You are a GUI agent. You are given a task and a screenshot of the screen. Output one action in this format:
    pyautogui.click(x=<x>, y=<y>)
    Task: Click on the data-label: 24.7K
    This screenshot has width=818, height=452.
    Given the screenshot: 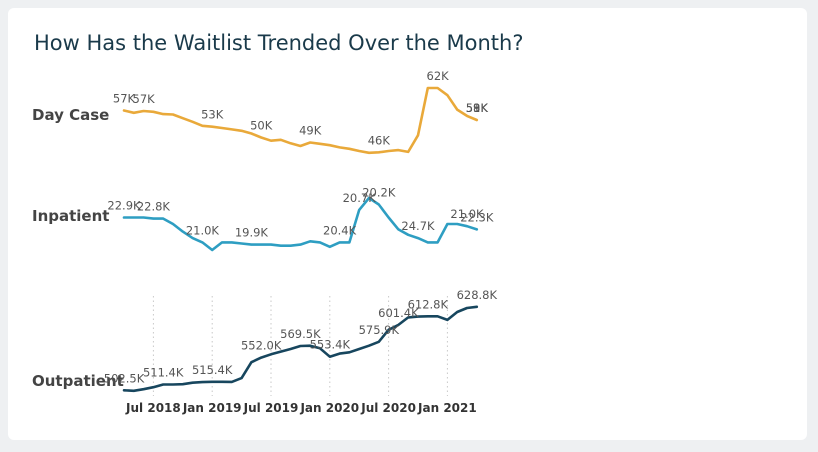 What is the action you would take?
    pyautogui.click(x=418, y=226)
    